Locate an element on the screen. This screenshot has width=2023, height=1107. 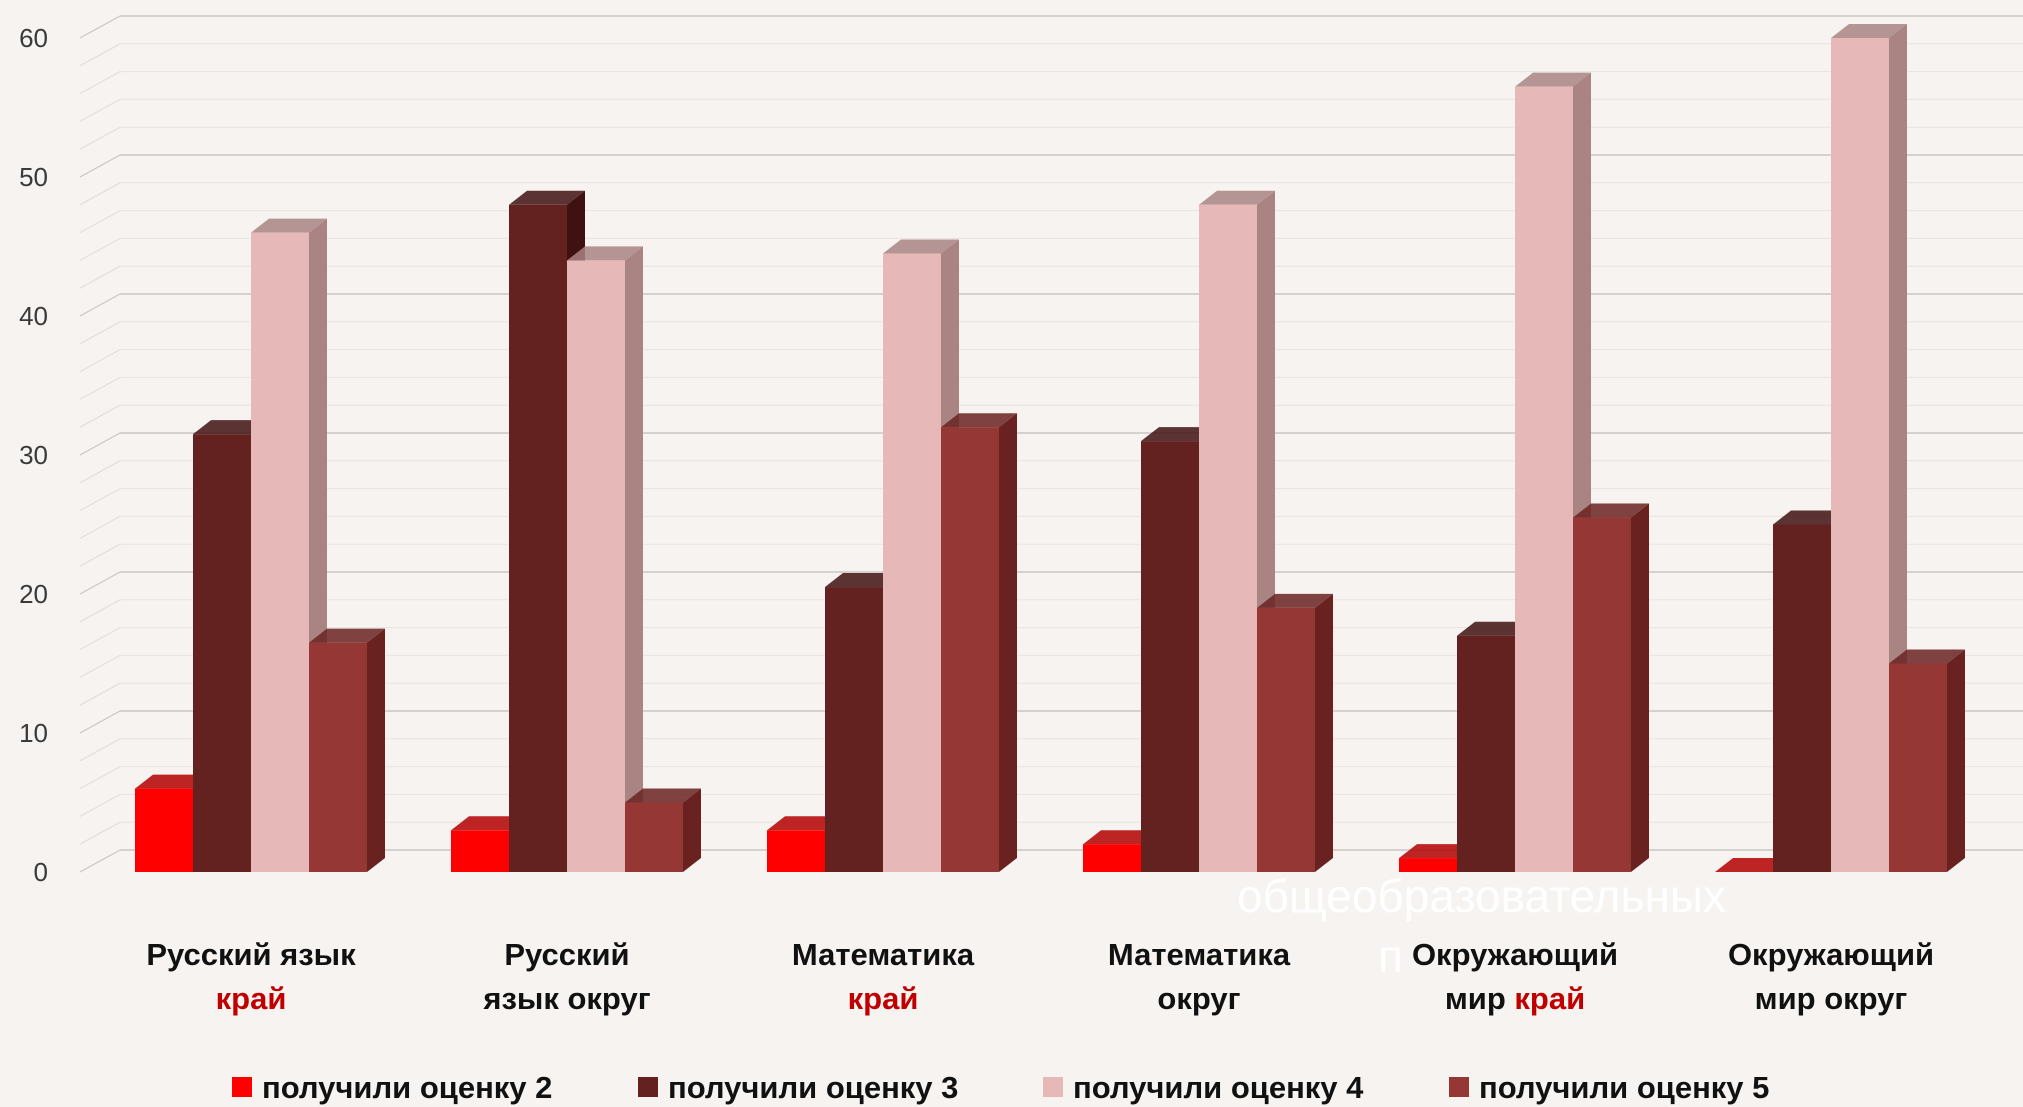
legend-item: получили оценку 4 is located at coordinates (1203, 1087).